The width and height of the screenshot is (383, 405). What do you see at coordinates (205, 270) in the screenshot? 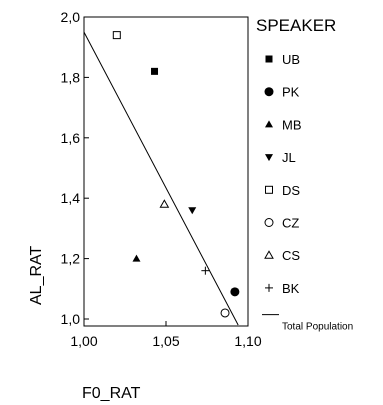
I see `data-point-bk` at bounding box center [205, 270].